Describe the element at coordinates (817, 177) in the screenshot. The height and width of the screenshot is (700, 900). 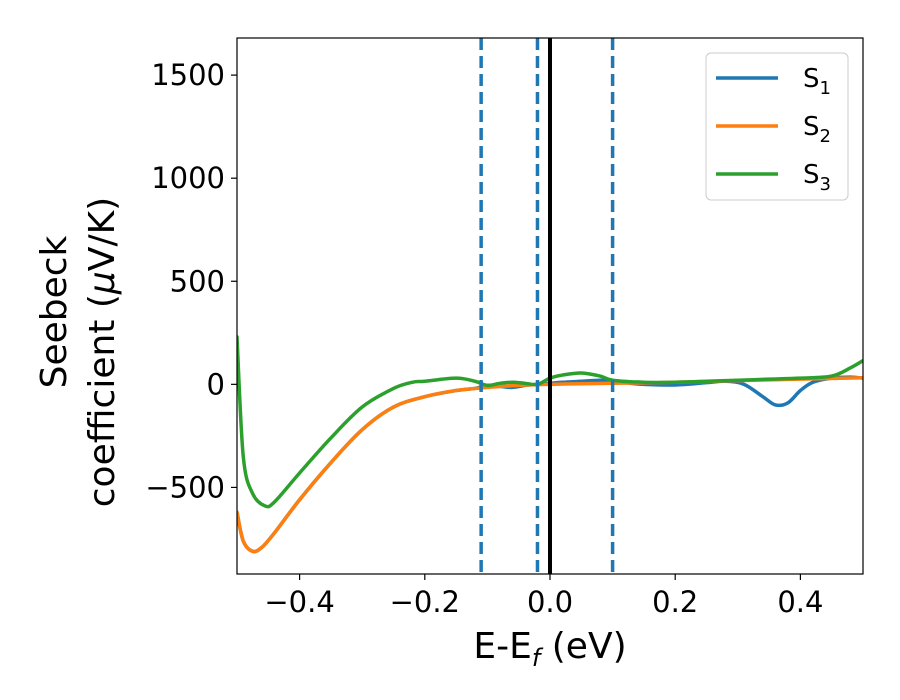
I see `legend-label-s3: S3` at that location.